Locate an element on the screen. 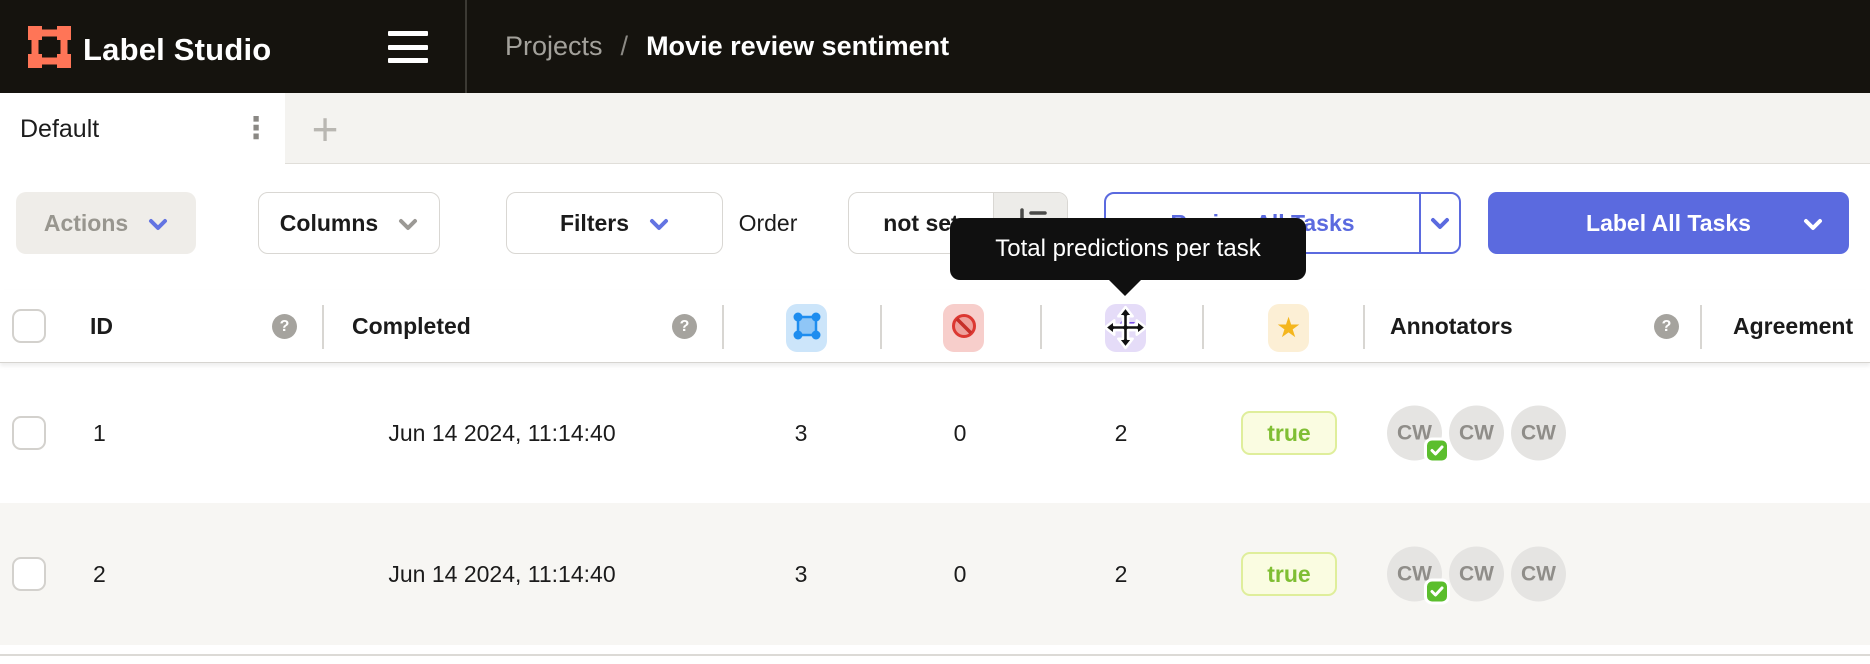 The width and height of the screenshot is (1870, 664). table-header: ID ? Completed ? ★ is located at coordinates (935, 326).